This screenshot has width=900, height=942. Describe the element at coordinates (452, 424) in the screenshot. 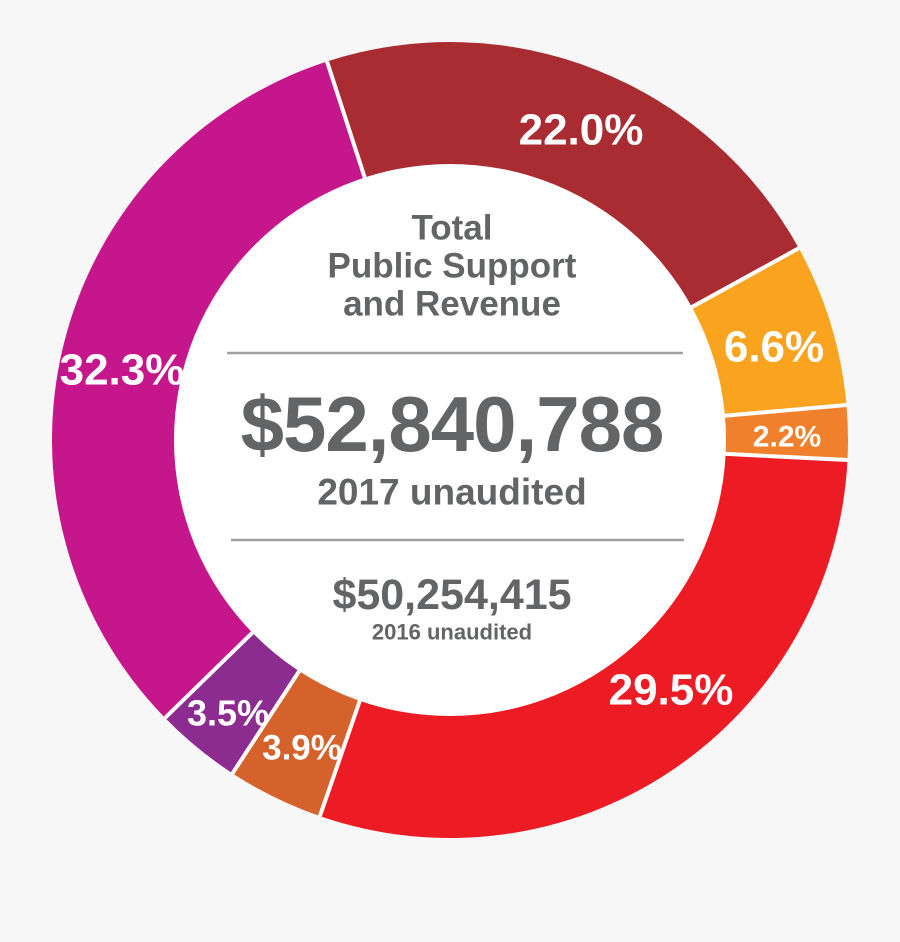

I see `current-total-amount: $52,840,788` at that location.